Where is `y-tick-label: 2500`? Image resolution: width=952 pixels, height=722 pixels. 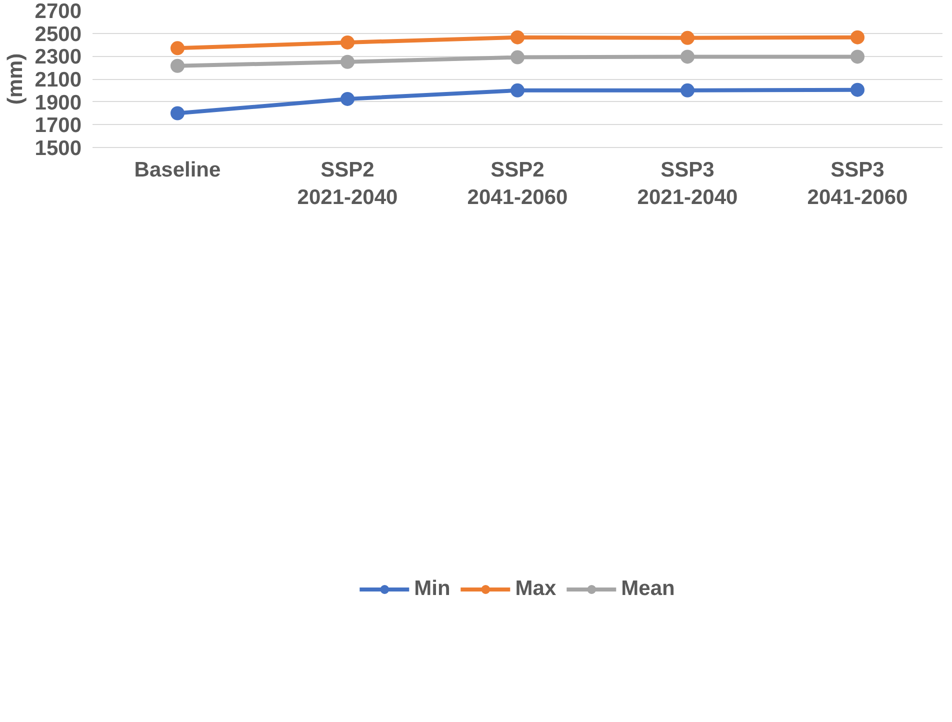
y-tick-label: 2500 is located at coordinates (58, 34).